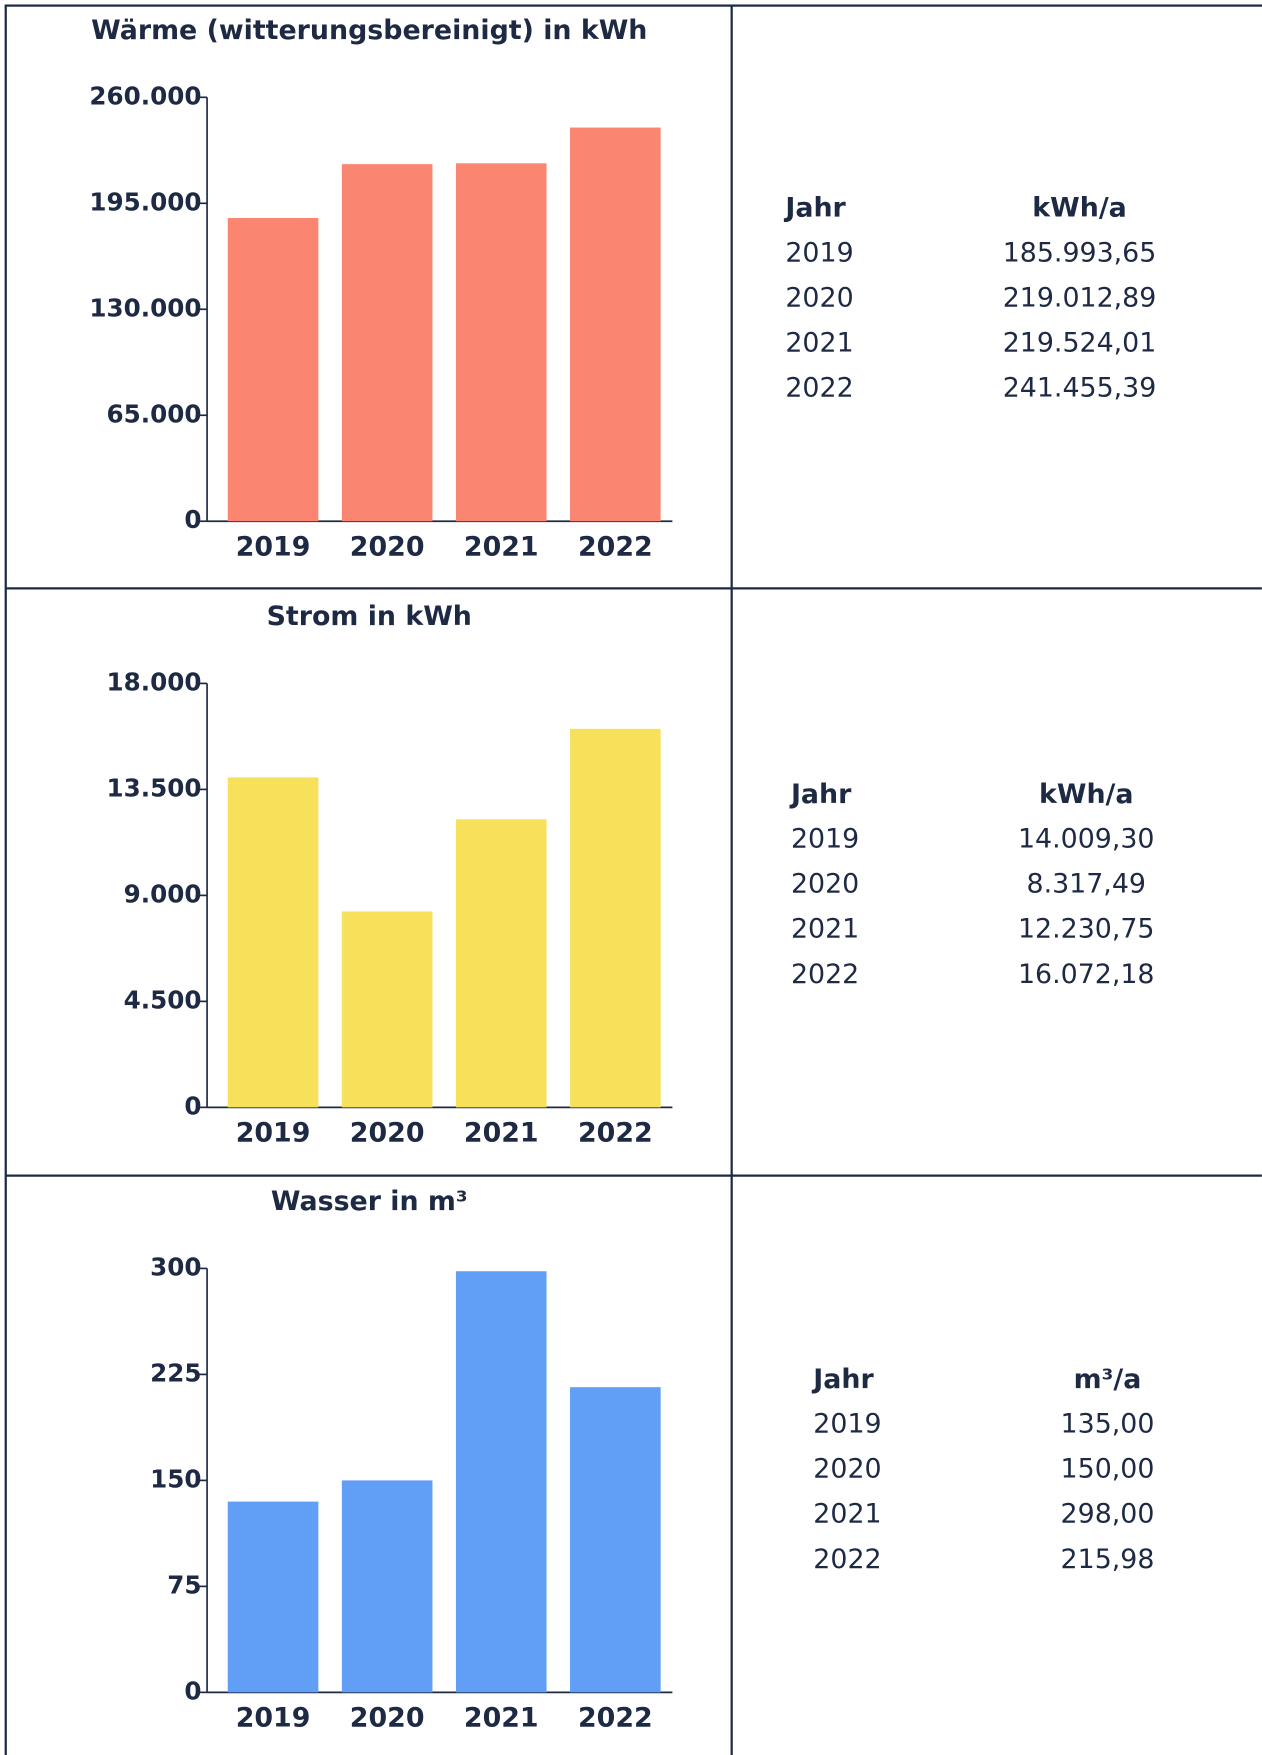  I want to click on table-value: 16.072,18, so click(1086, 974).